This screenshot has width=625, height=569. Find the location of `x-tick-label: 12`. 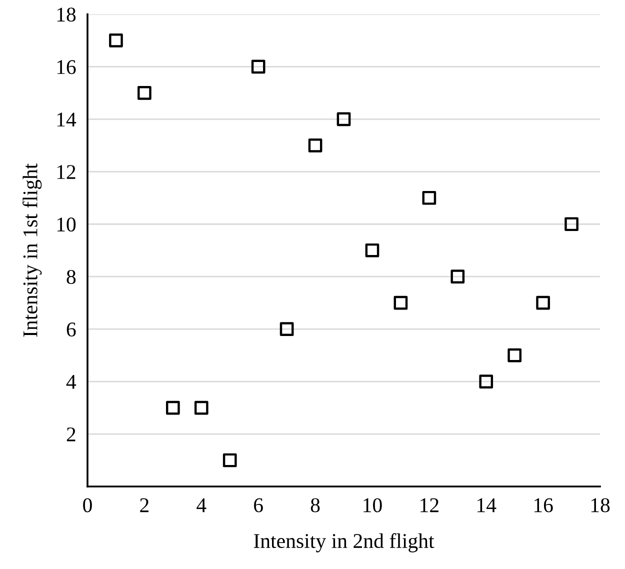

x-tick-label: 12 is located at coordinates (429, 505).